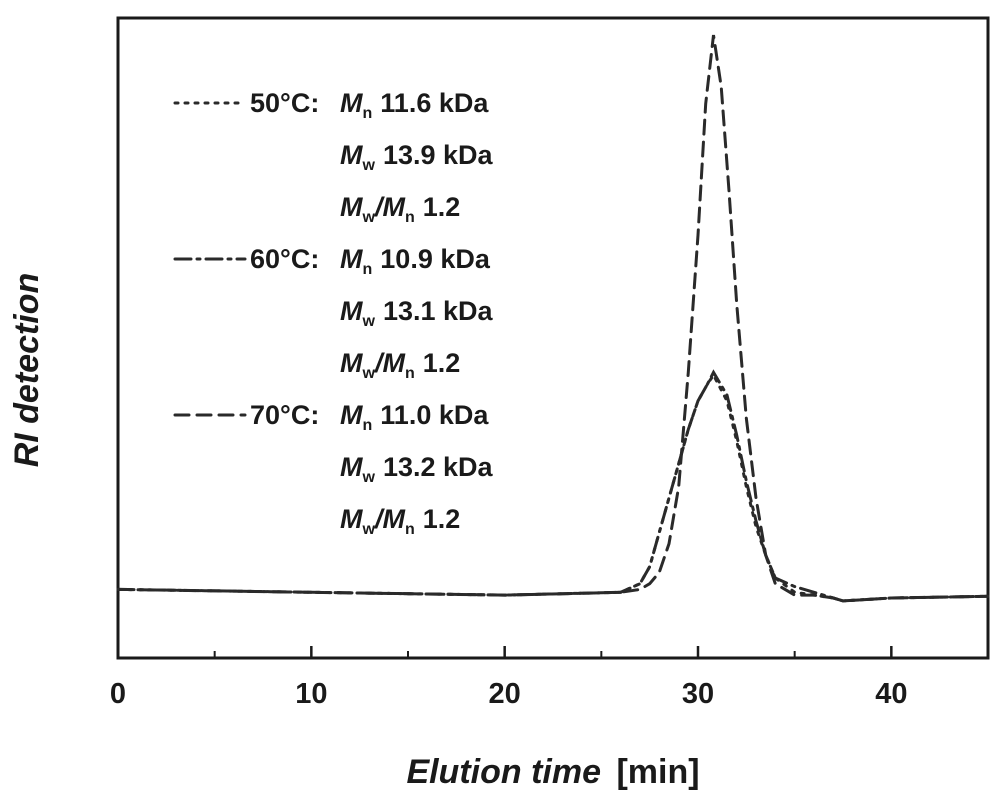 The width and height of the screenshot is (1000, 799). Describe the element at coordinates (27, 370) in the screenshot. I see `y-axis-label: RI detection` at that location.